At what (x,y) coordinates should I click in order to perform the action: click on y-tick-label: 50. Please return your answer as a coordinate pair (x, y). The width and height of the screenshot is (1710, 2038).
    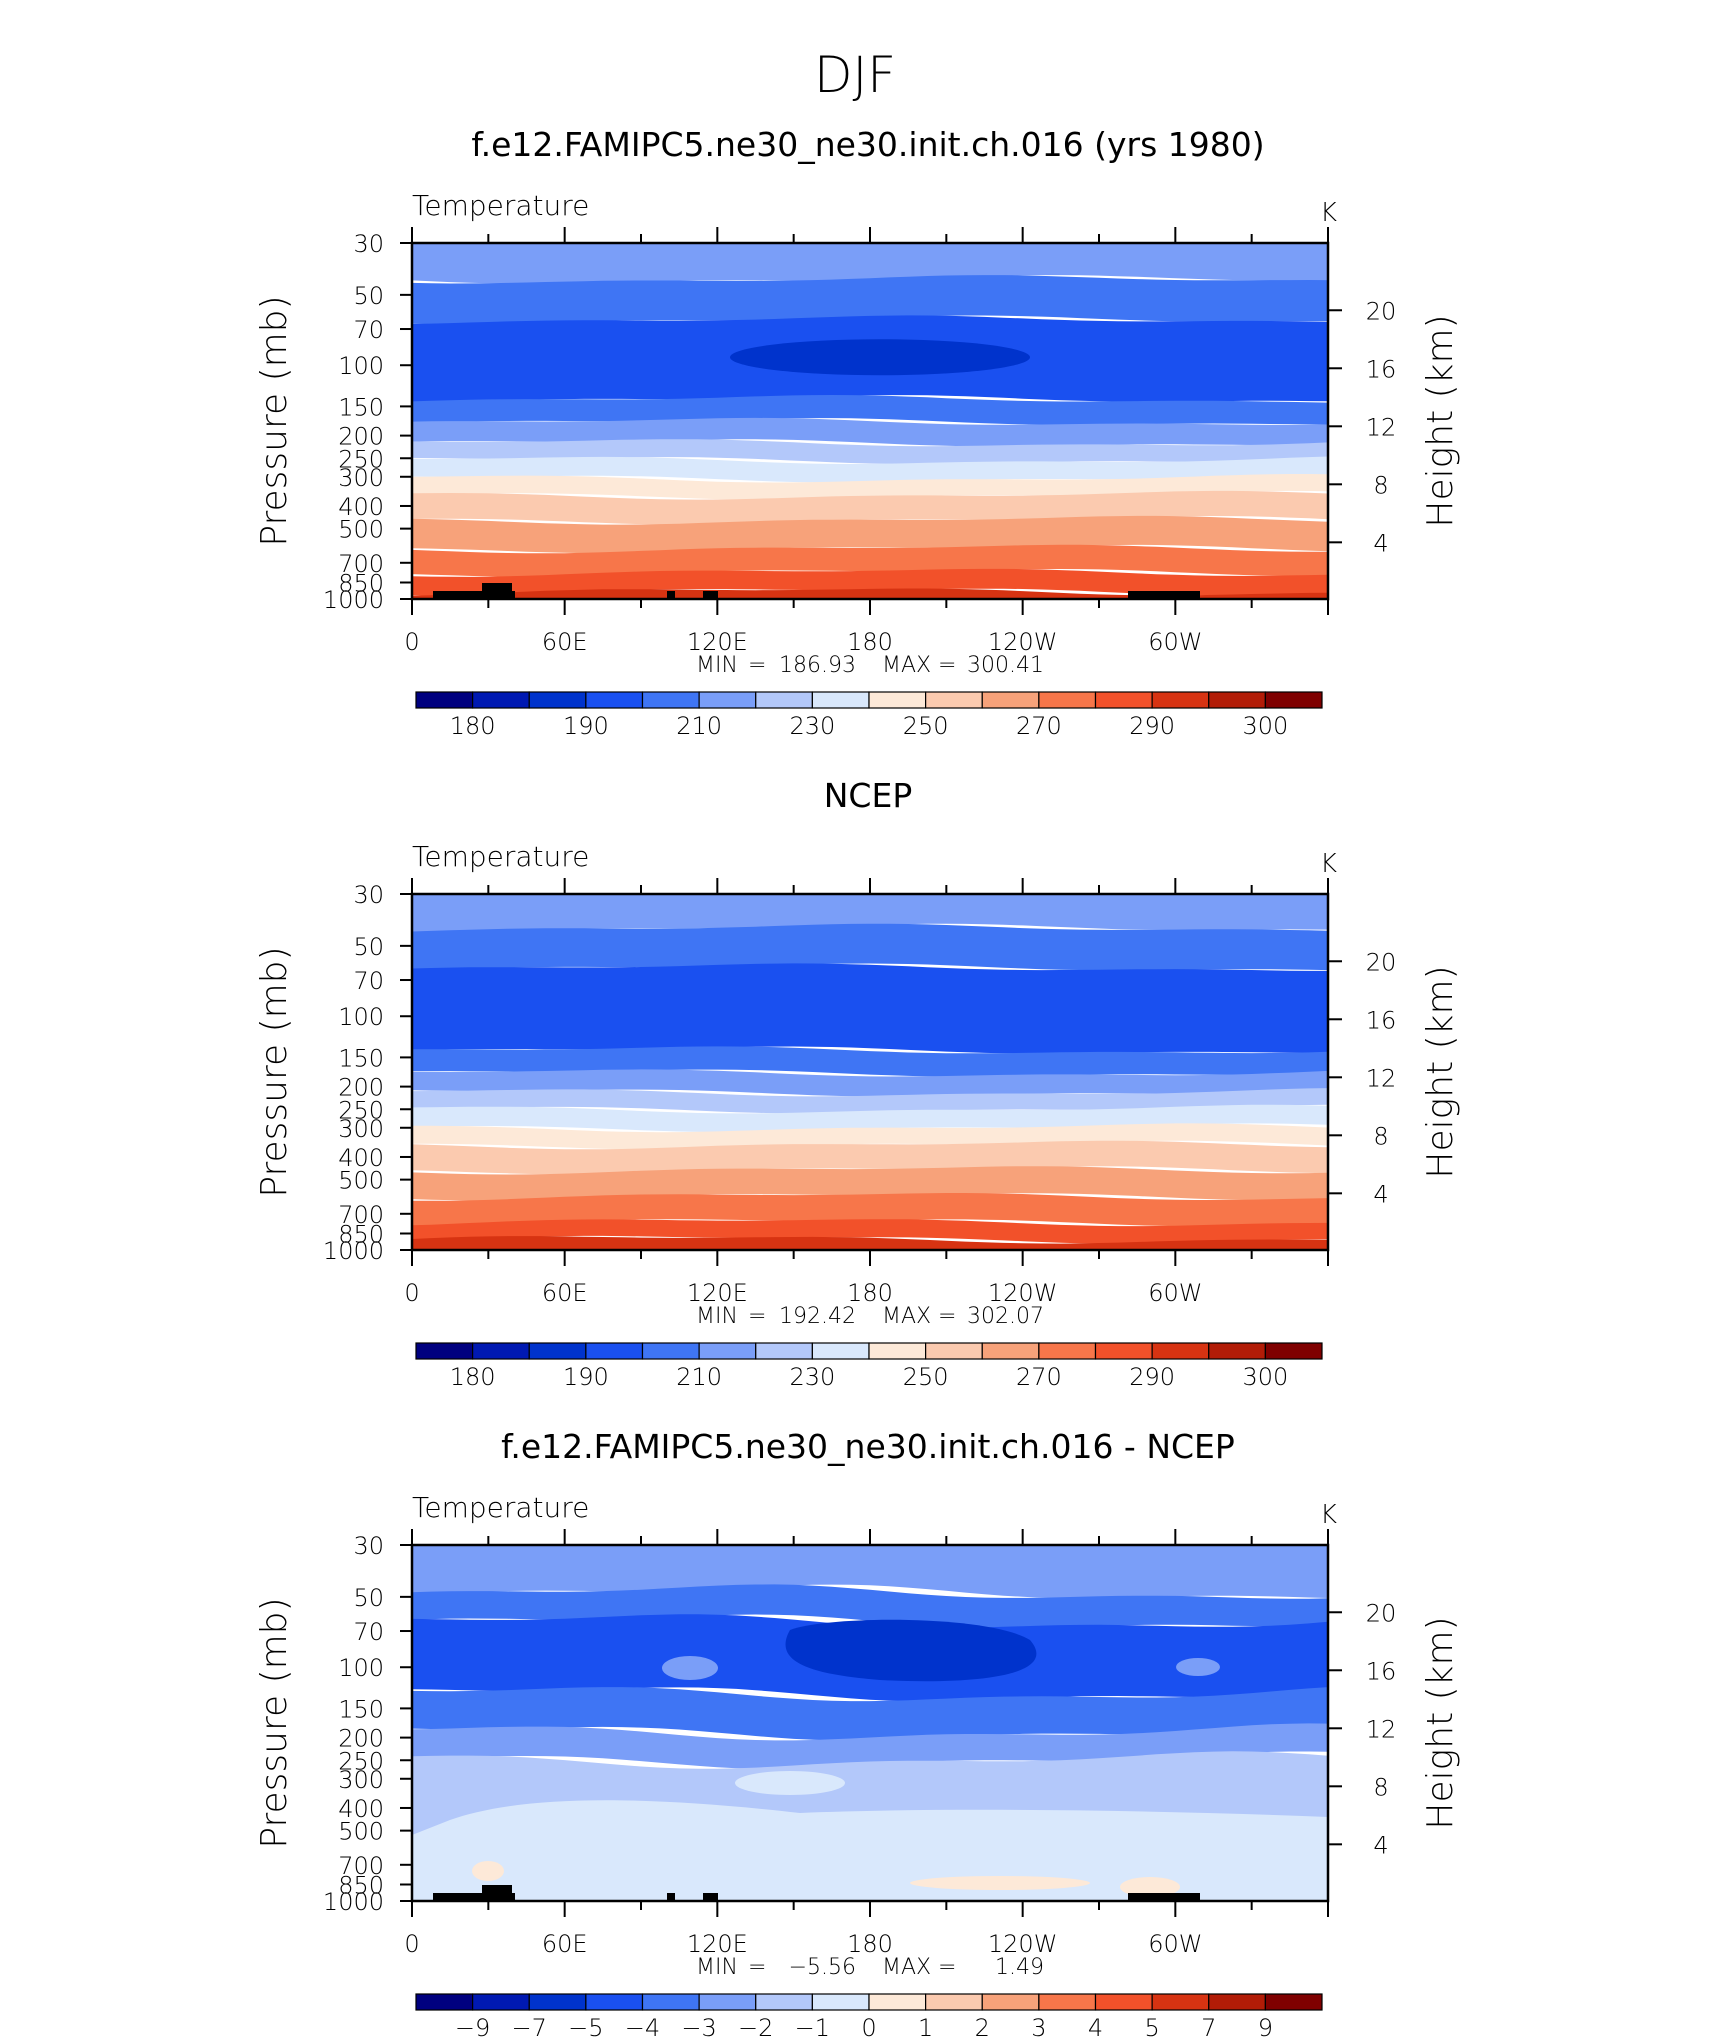
    Looking at the image, I should click on (368, 296).